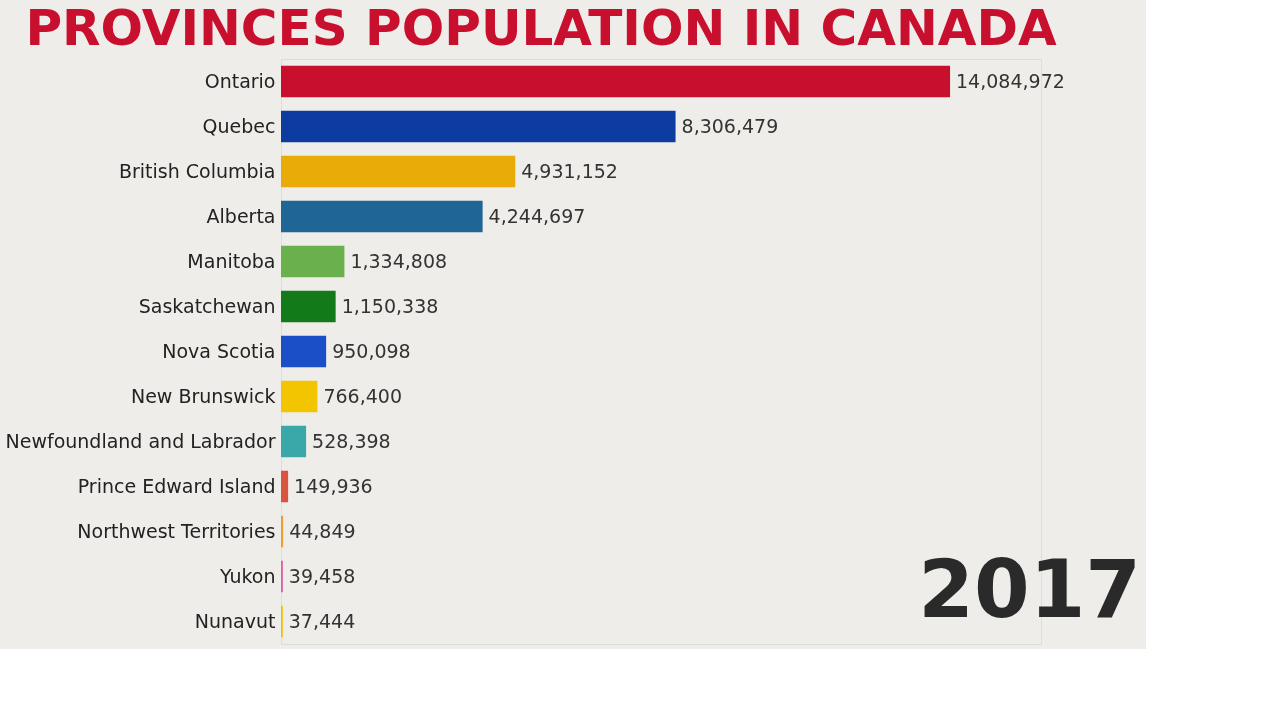 This screenshot has width=1280, height=720. I want to click on y-tick-label: Newfoundland and Labrador, so click(140, 440).